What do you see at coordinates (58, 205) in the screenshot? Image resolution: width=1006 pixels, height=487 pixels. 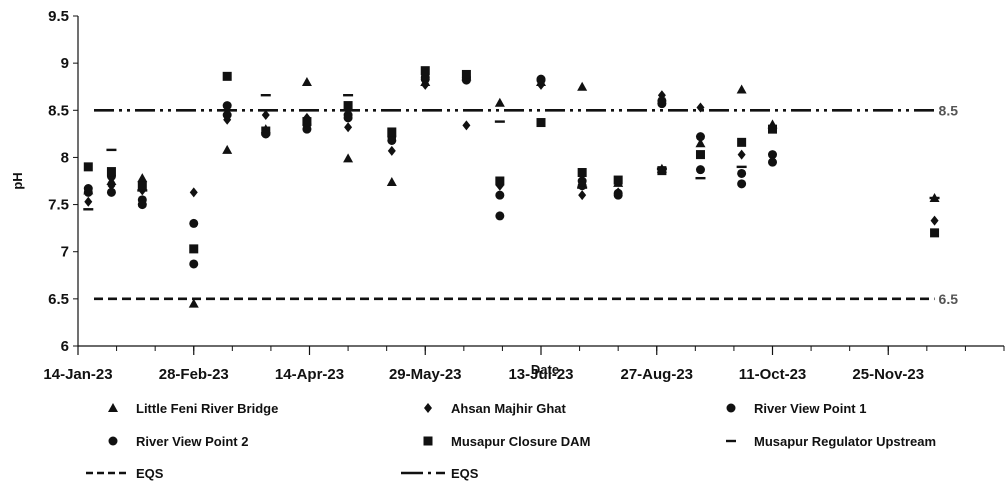 I see `y-tick-label: 7.5` at bounding box center [58, 205].